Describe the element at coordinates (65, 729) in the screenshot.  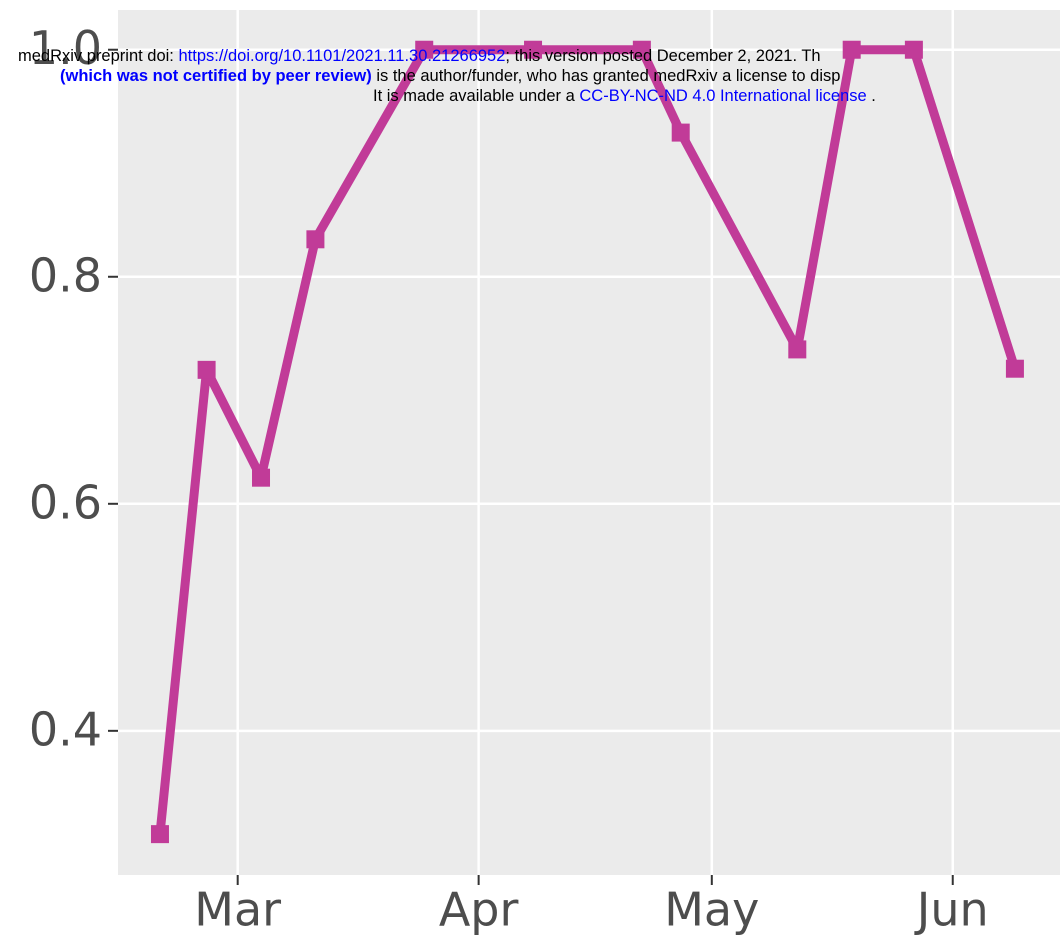
I see `y-tick-label: 0.4` at that location.